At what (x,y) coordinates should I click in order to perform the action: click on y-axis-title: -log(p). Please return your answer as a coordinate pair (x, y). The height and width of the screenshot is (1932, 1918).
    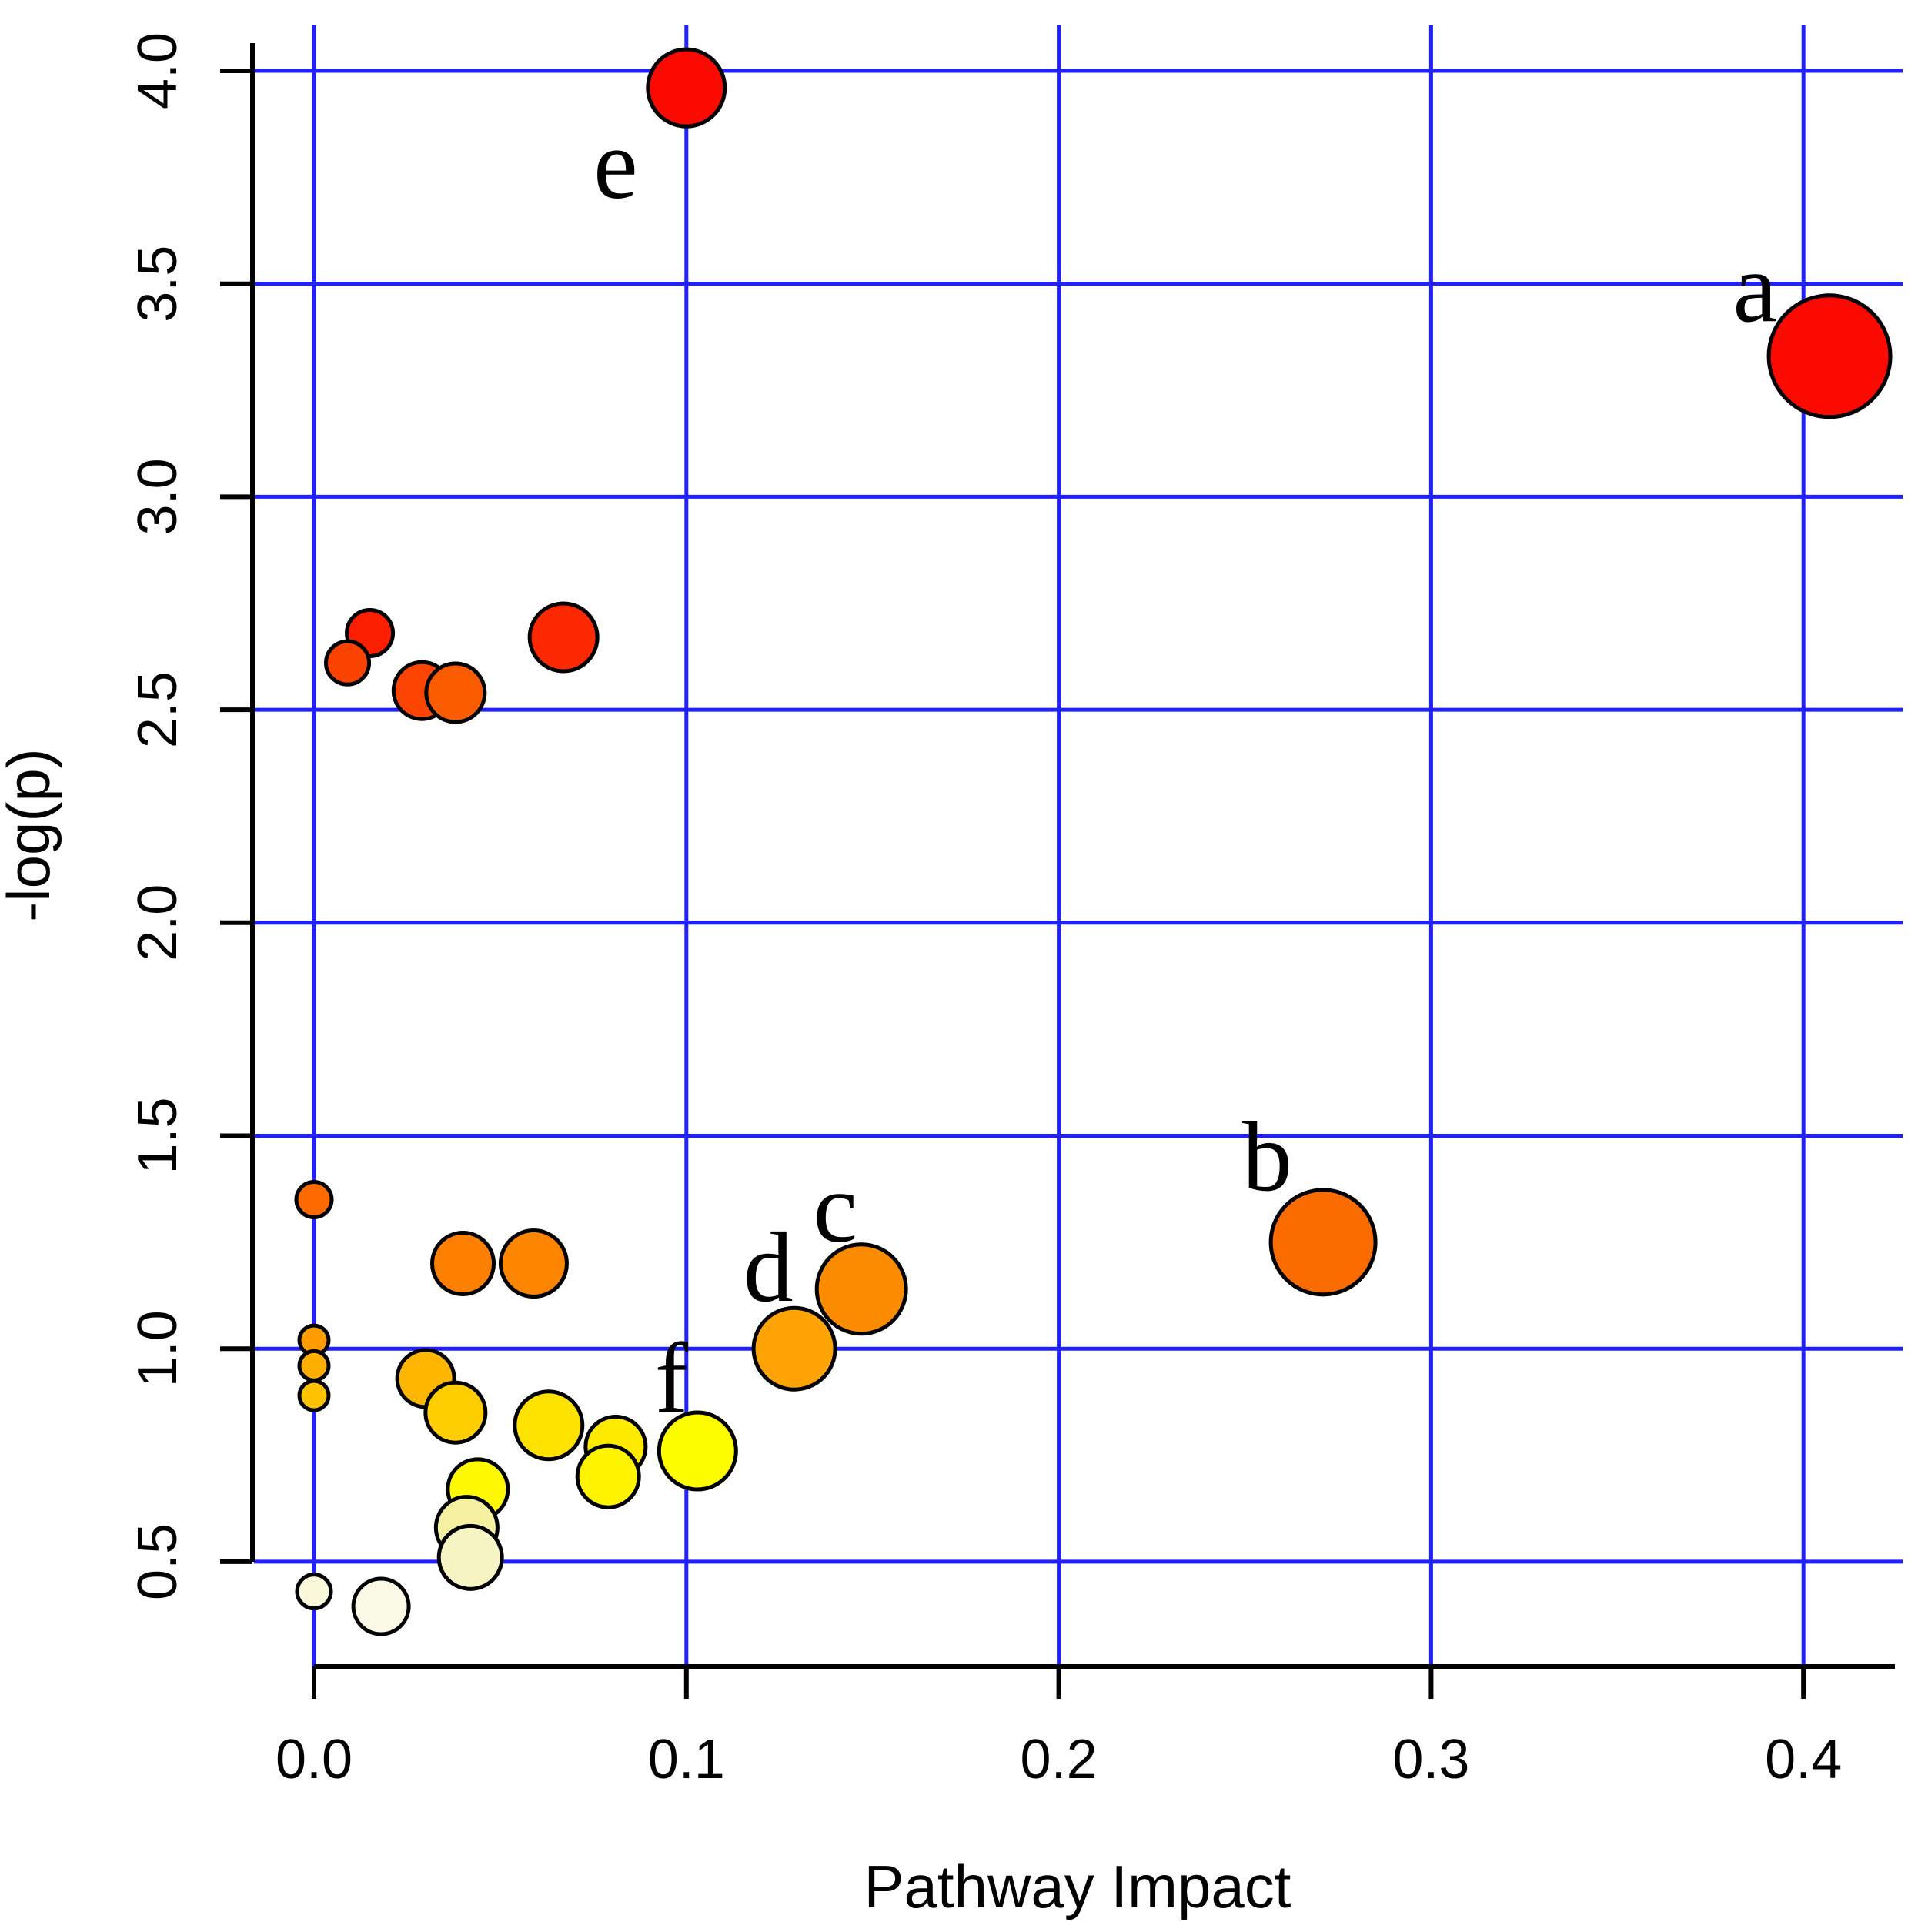
    Looking at the image, I should click on (31, 835).